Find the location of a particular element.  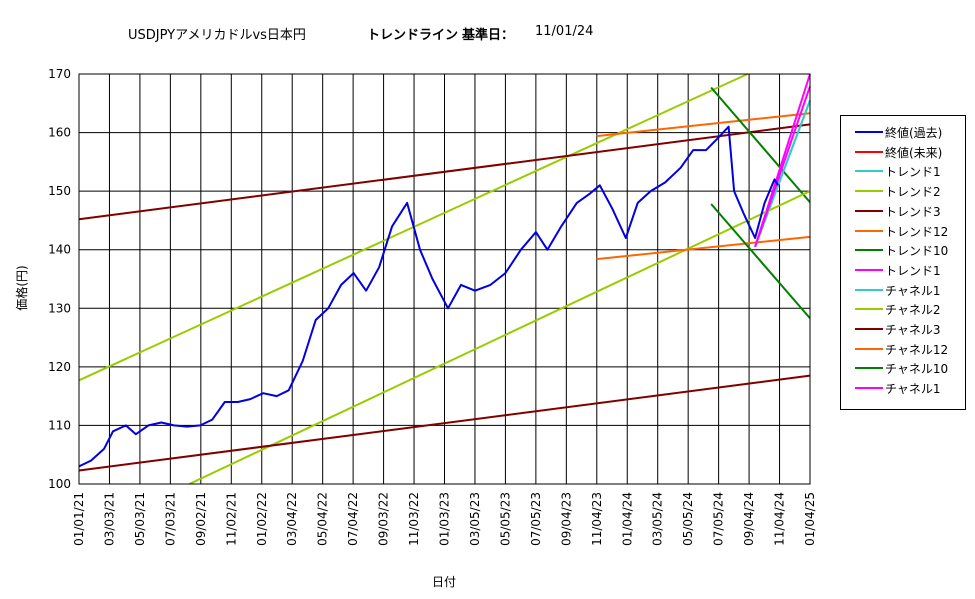

legend-item: チャネル2 is located at coordinates (903, 309).